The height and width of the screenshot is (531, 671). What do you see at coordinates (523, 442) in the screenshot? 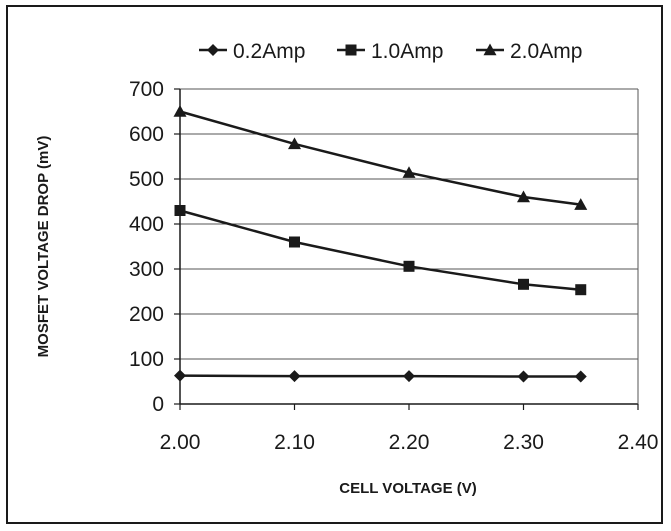
I see `x-tick-label: 2.30` at bounding box center [523, 442].